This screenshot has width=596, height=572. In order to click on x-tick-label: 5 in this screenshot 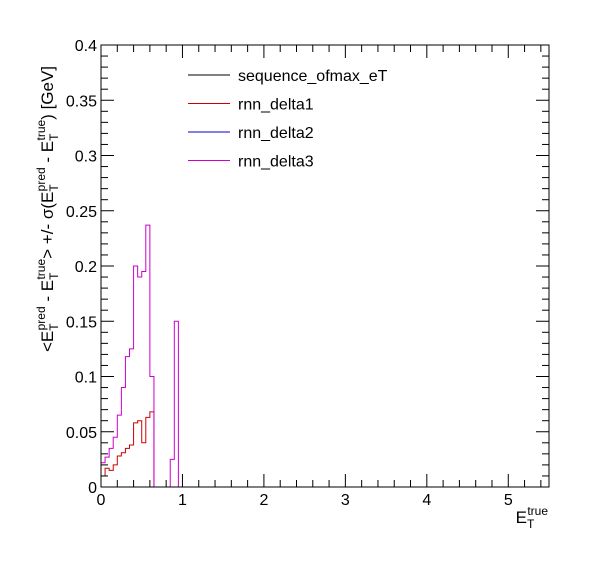, I will do `click(508, 500)`.